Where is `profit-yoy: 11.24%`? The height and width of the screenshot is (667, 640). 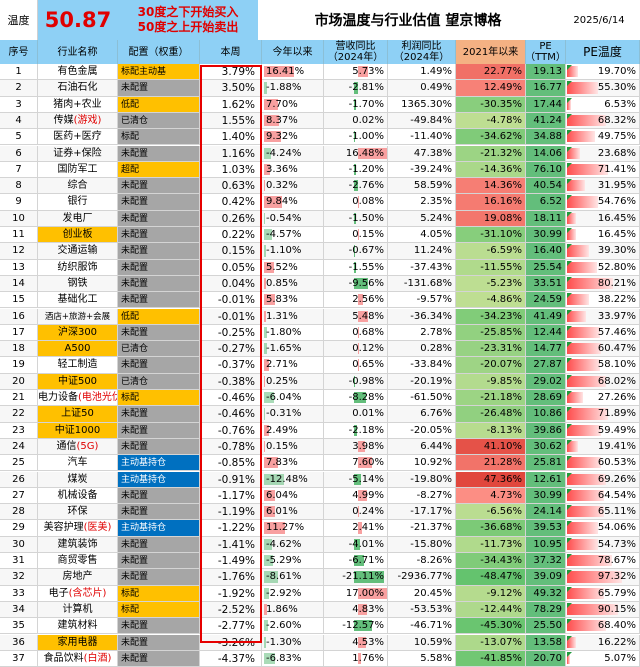 profit-yoy: 11.24% is located at coordinates (422, 251).